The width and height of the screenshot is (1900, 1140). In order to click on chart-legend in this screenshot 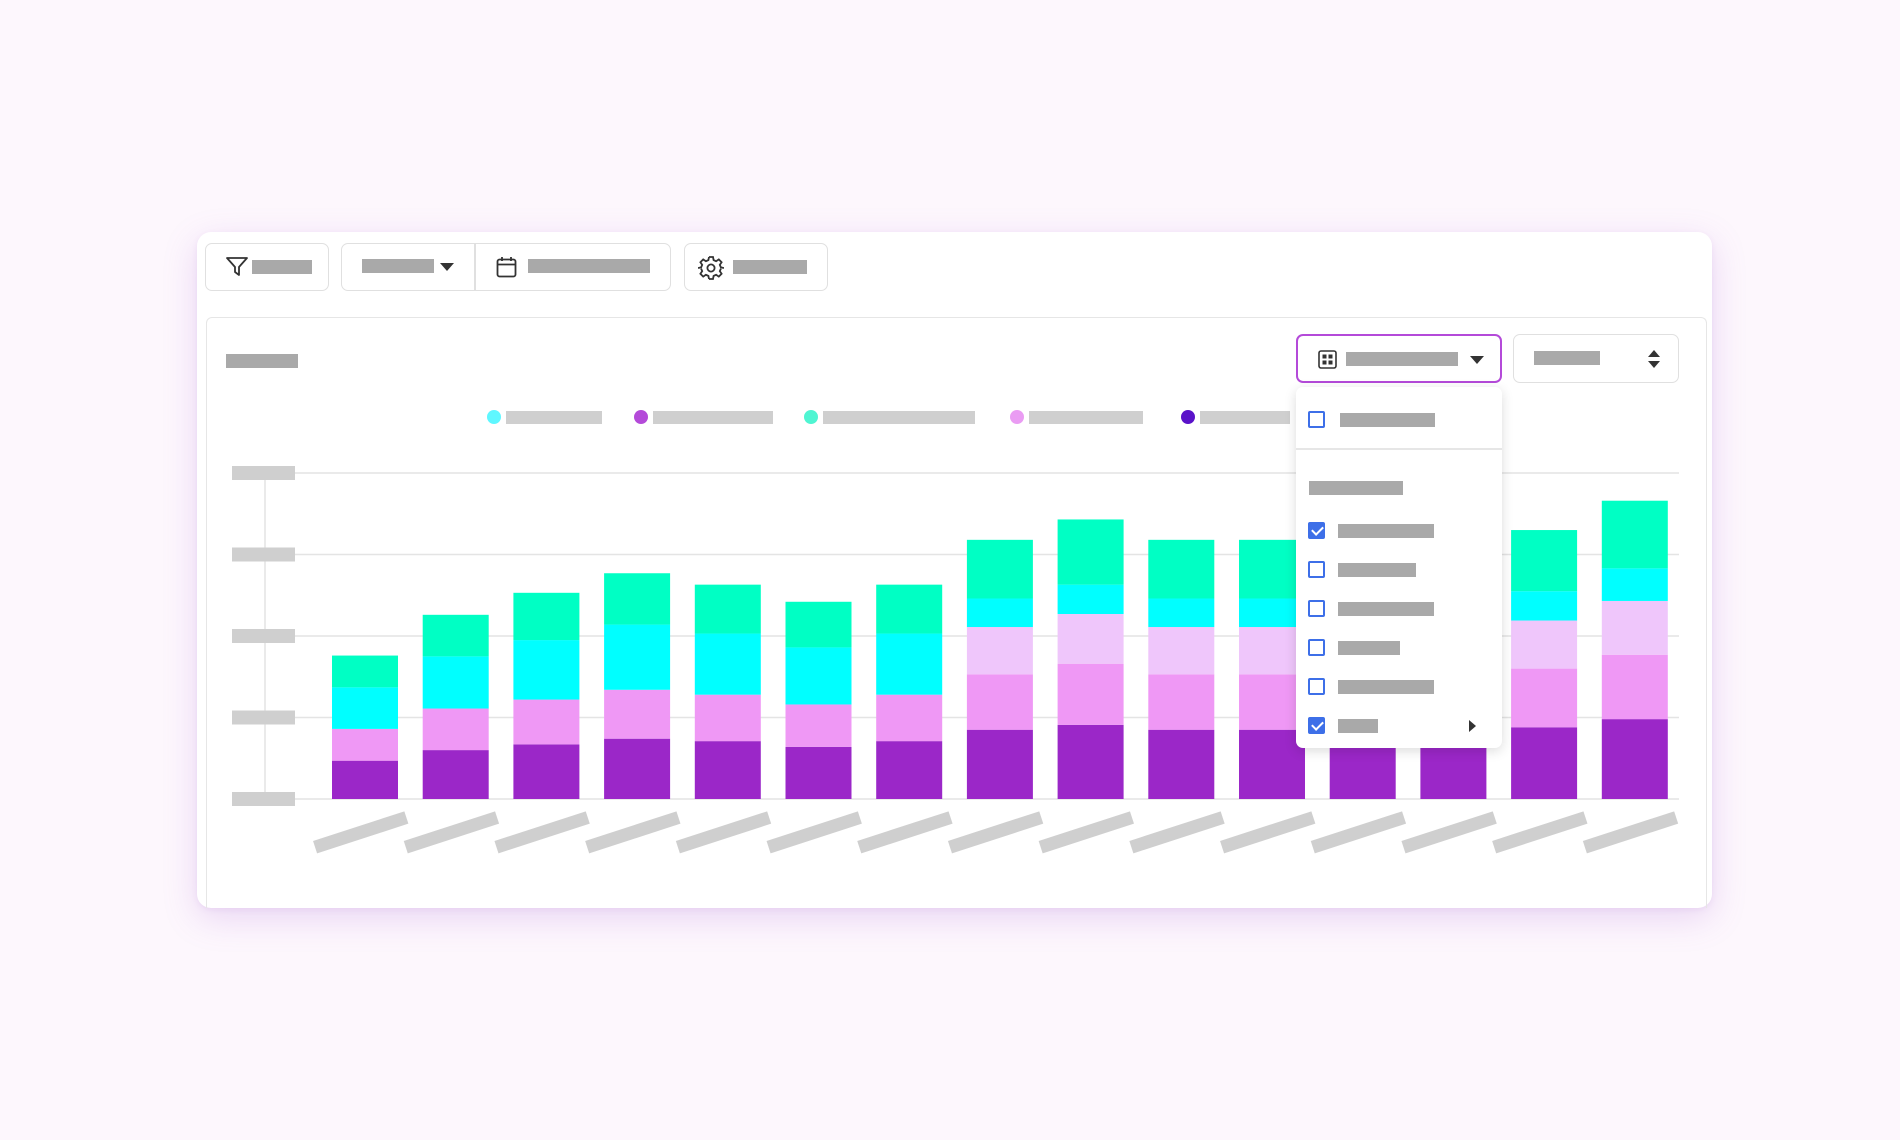, I will do `click(888, 417)`.